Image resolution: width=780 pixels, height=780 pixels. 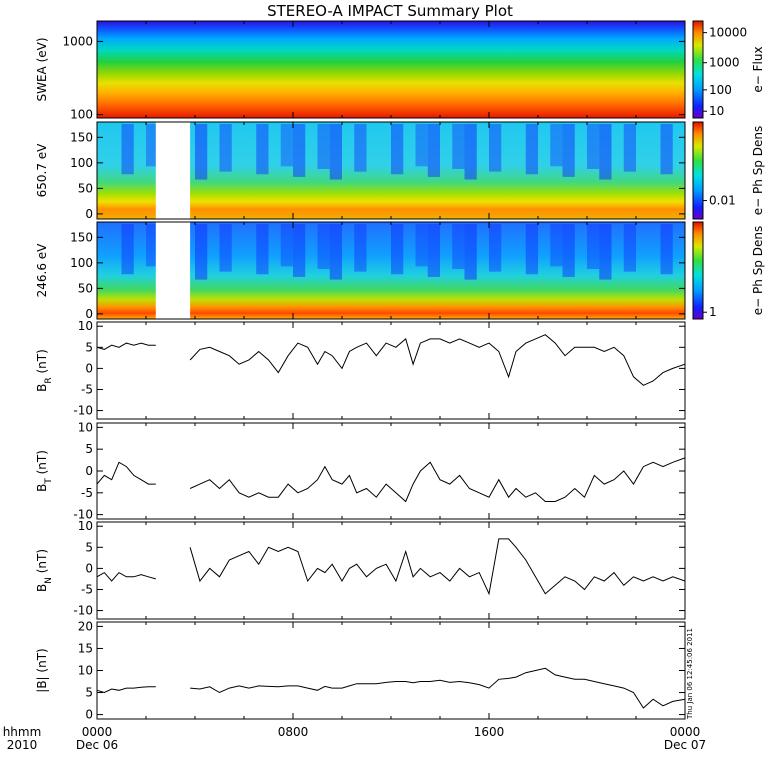 What do you see at coordinates (22, 745) in the screenshot?
I see `time-label-row2: 2010` at bounding box center [22, 745].